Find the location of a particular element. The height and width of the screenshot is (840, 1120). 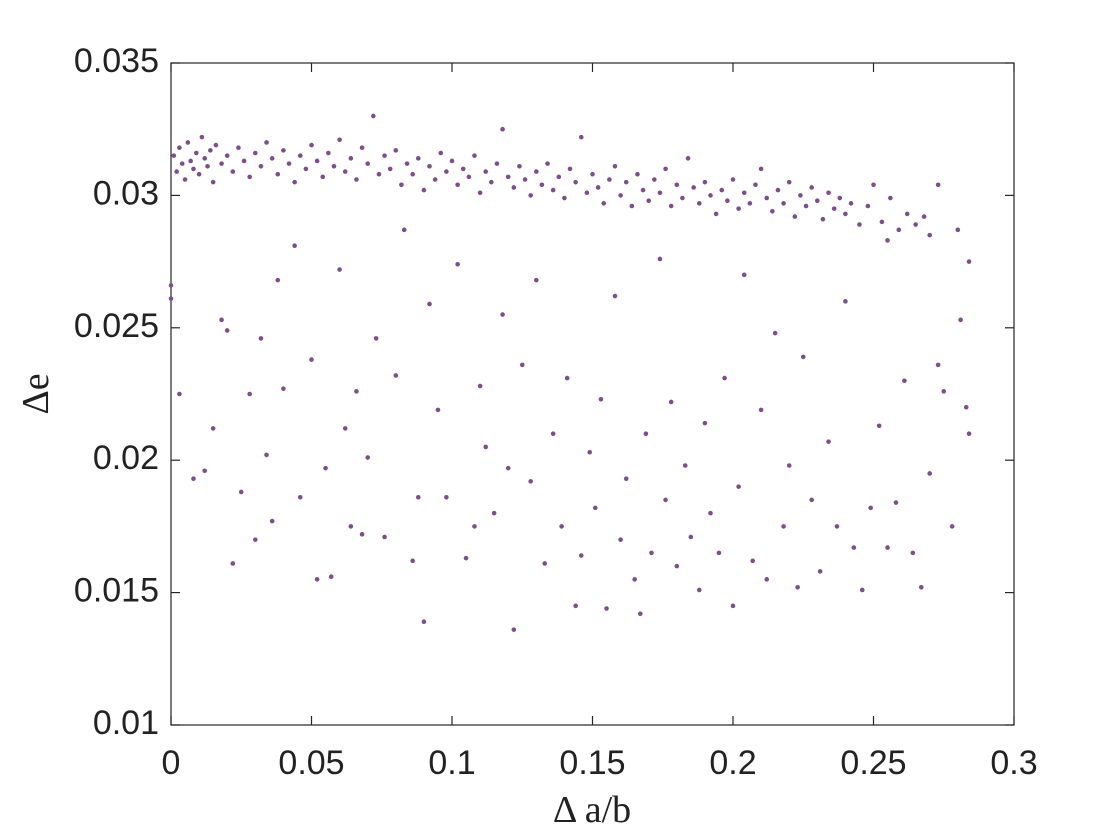

y-tick-label: 0.015 is located at coordinates (116, 591).